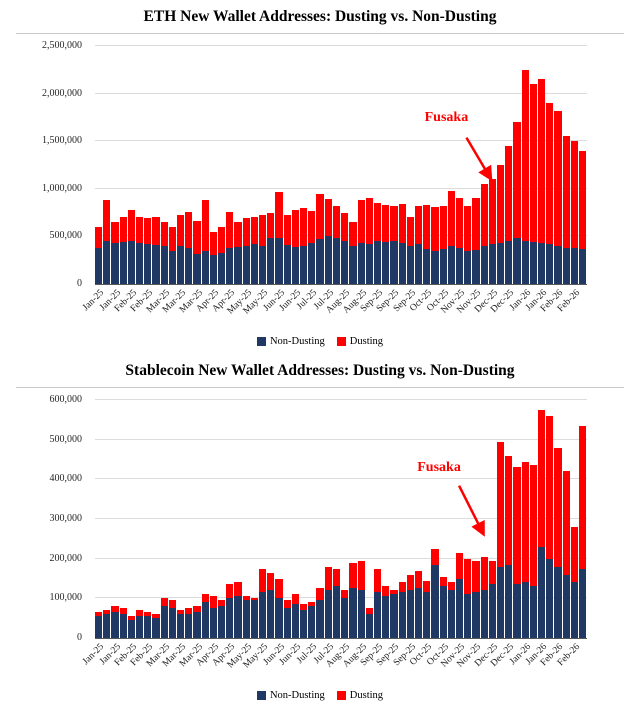 The width and height of the screenshot is (640, 708). Describe the element at coordinates (66, 236) in the screenshot. I see `y-tick-label: 500,000` at that location.